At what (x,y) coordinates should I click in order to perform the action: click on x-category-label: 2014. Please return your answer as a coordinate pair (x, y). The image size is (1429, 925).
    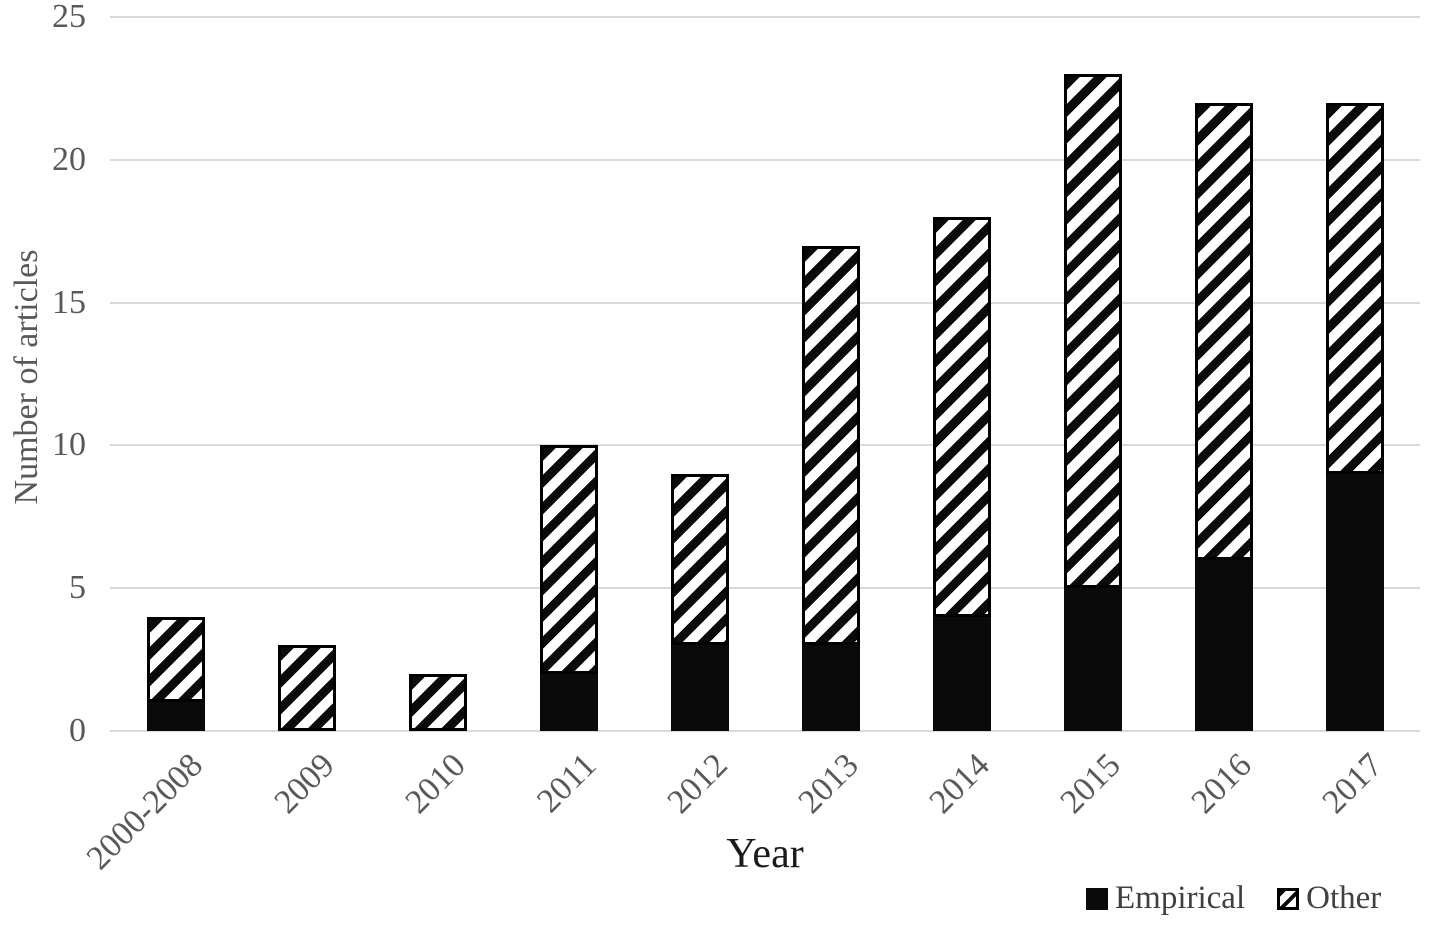
    Looking at the image, I should click on (959, 783).